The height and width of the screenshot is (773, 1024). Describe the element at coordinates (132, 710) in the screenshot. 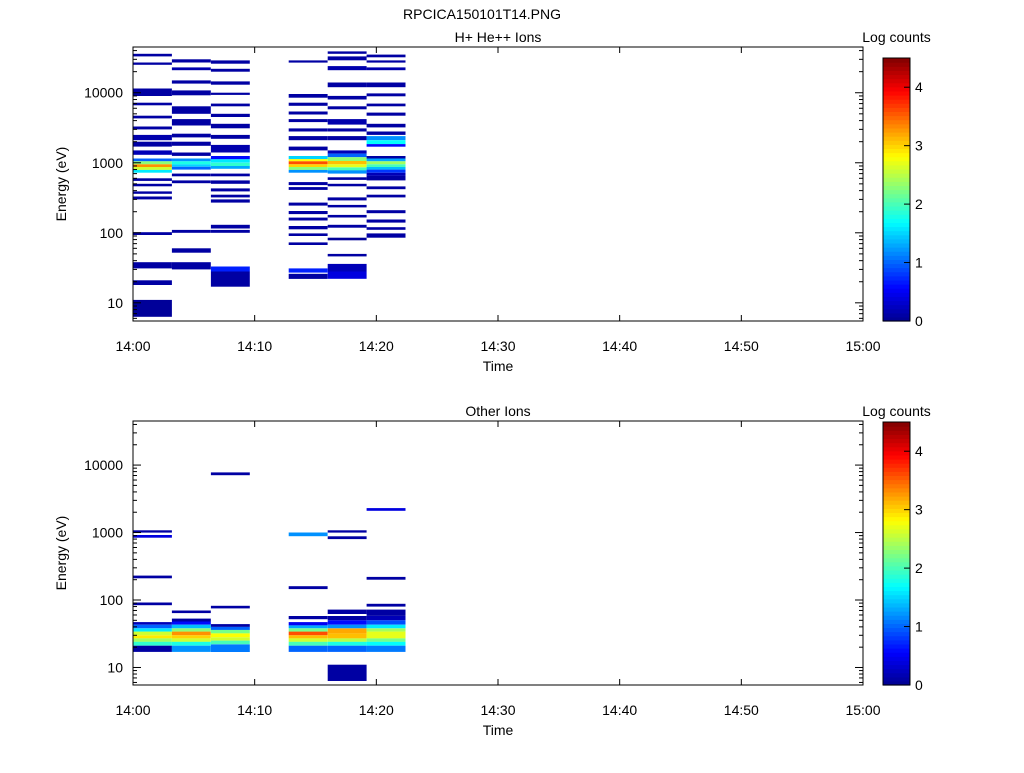

I see `x-tick-label: 14:00` at that location.